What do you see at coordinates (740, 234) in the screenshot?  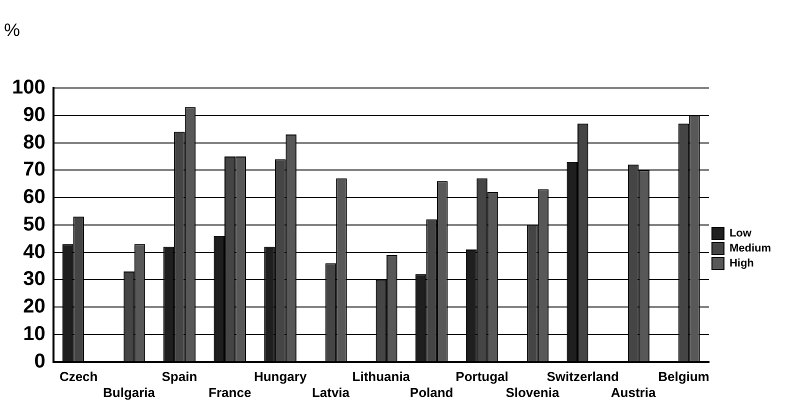 I see `legend-label: Low` at bounding box center [740, 234].